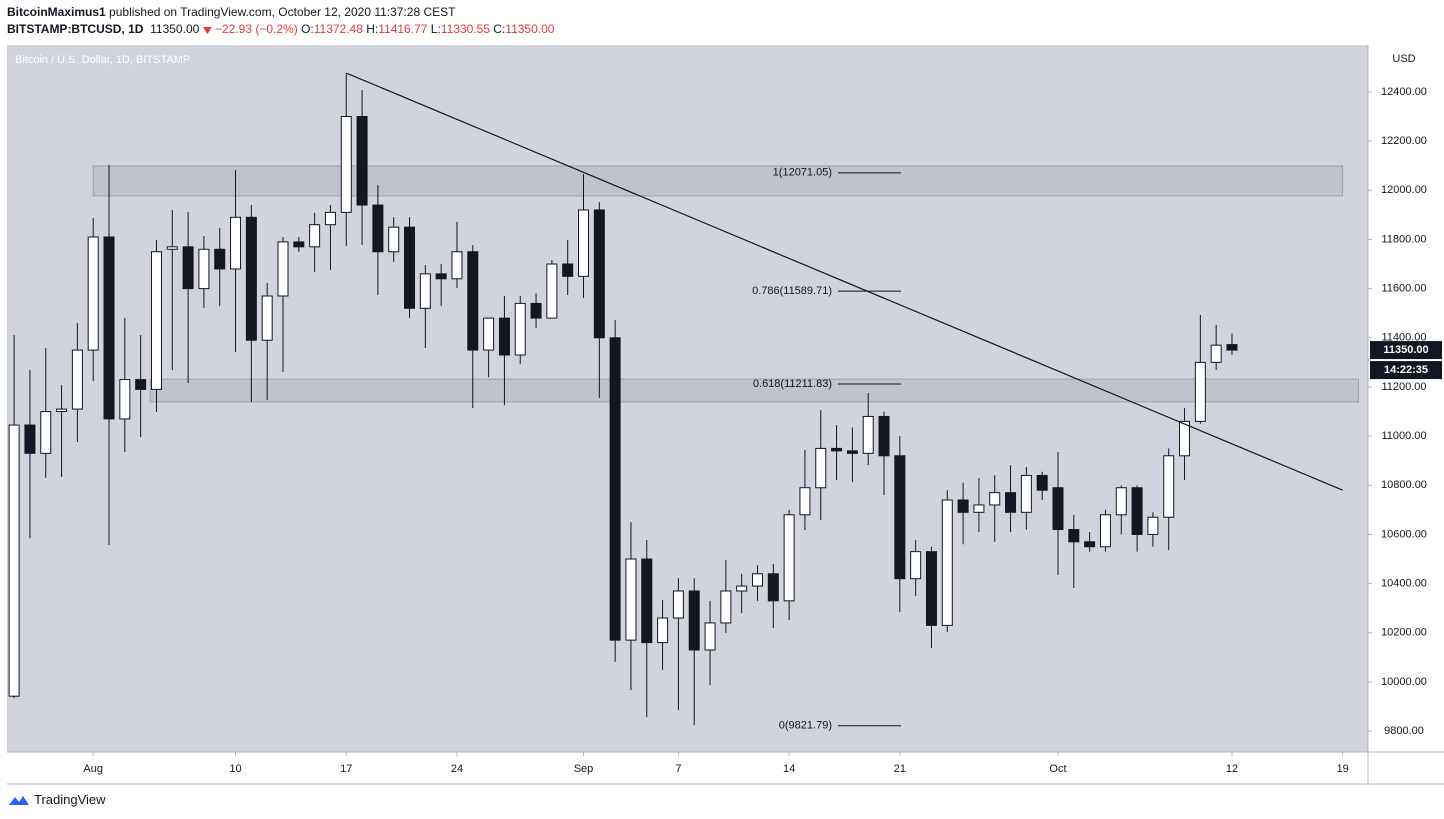 This screenshot has height=819, width=1444. What do you see at coordinates (530, 29) in the screenshot?
I see `ohlc-value: 11350.00` at bounding box center [530, 29].